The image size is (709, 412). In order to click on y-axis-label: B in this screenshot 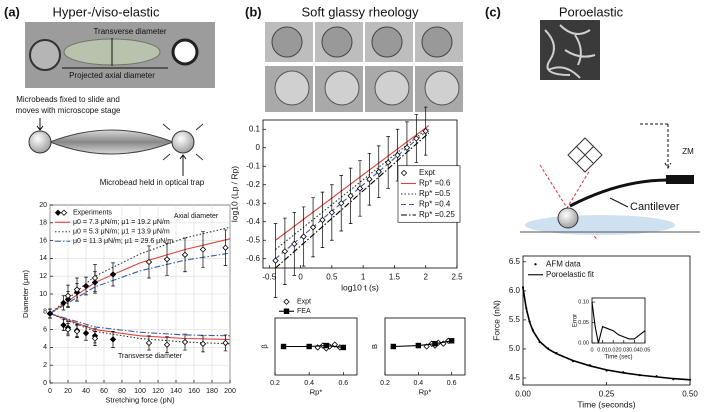, I will do `click(374, 346)`.